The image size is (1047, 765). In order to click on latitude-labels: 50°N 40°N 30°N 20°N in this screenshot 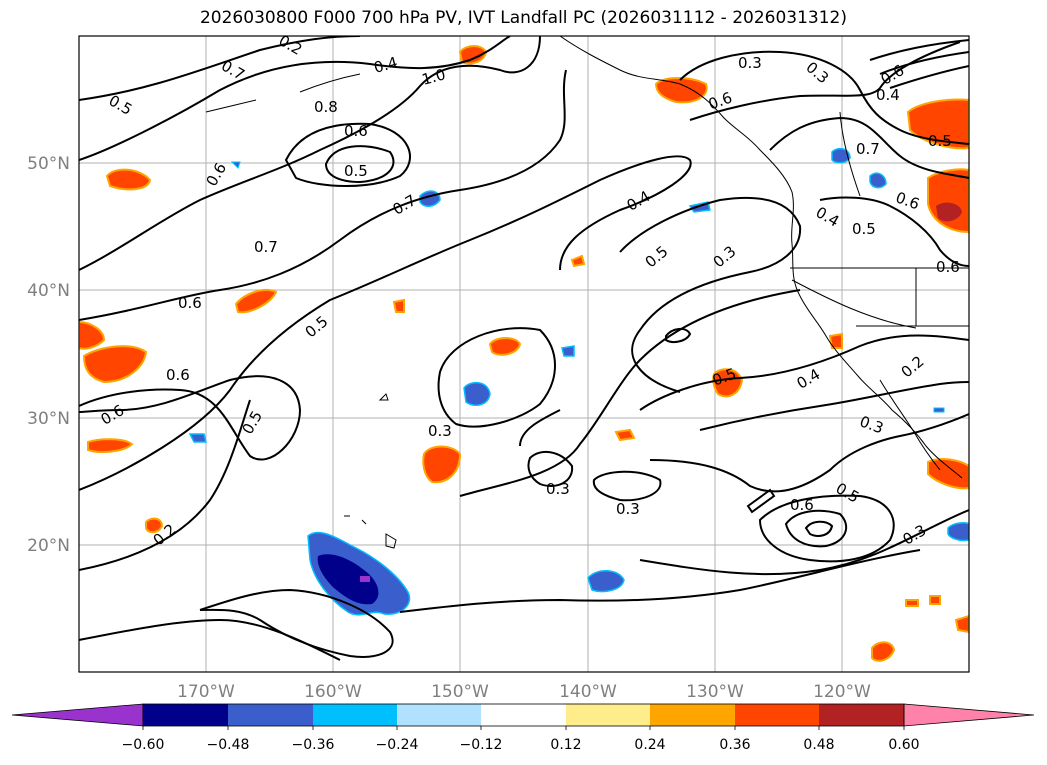, I will do `click(48, 355)`.